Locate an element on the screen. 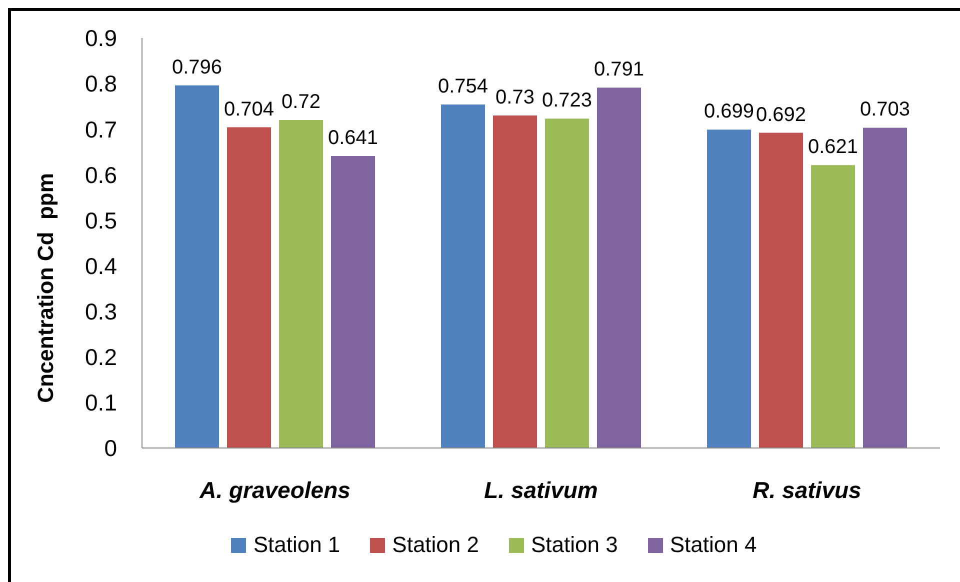 The height and width of the screenshot is (582, 960). data-label: 0.704 is located at coordinates (249, 109).